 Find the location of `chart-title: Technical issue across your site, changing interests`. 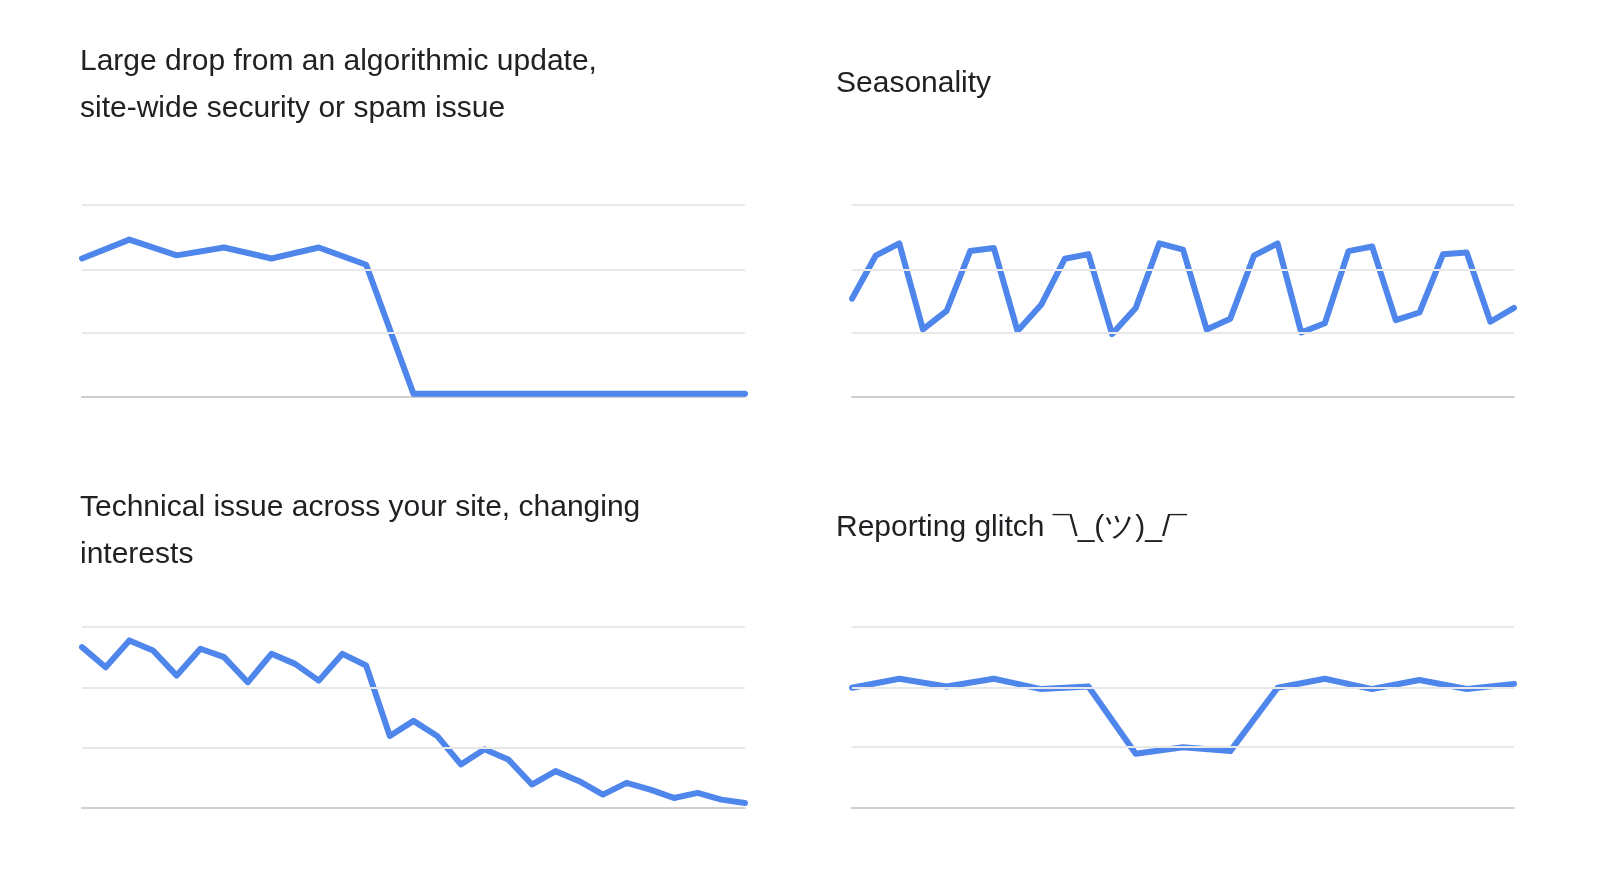

chart-title: Technical issue across your site, changing interests is located at coordinates (364, 529).